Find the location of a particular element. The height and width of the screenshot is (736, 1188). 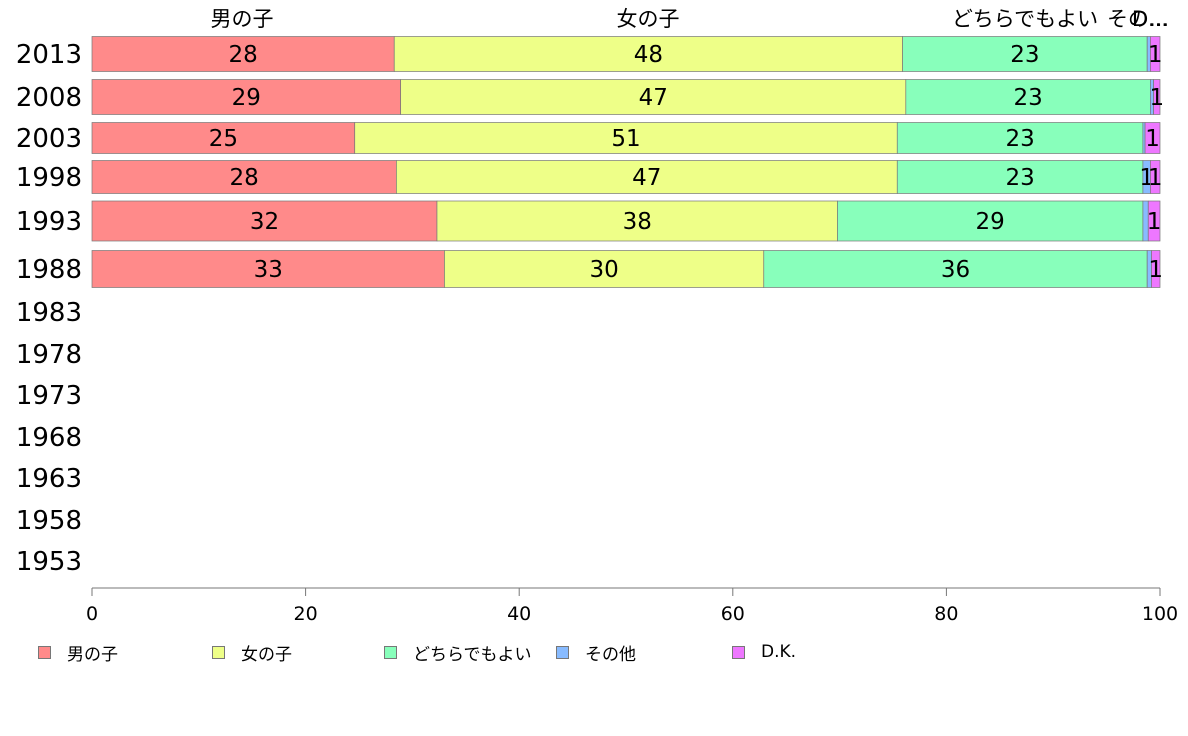

data-label-2003-series-2: 23 is located at coordinates (1019, 139).